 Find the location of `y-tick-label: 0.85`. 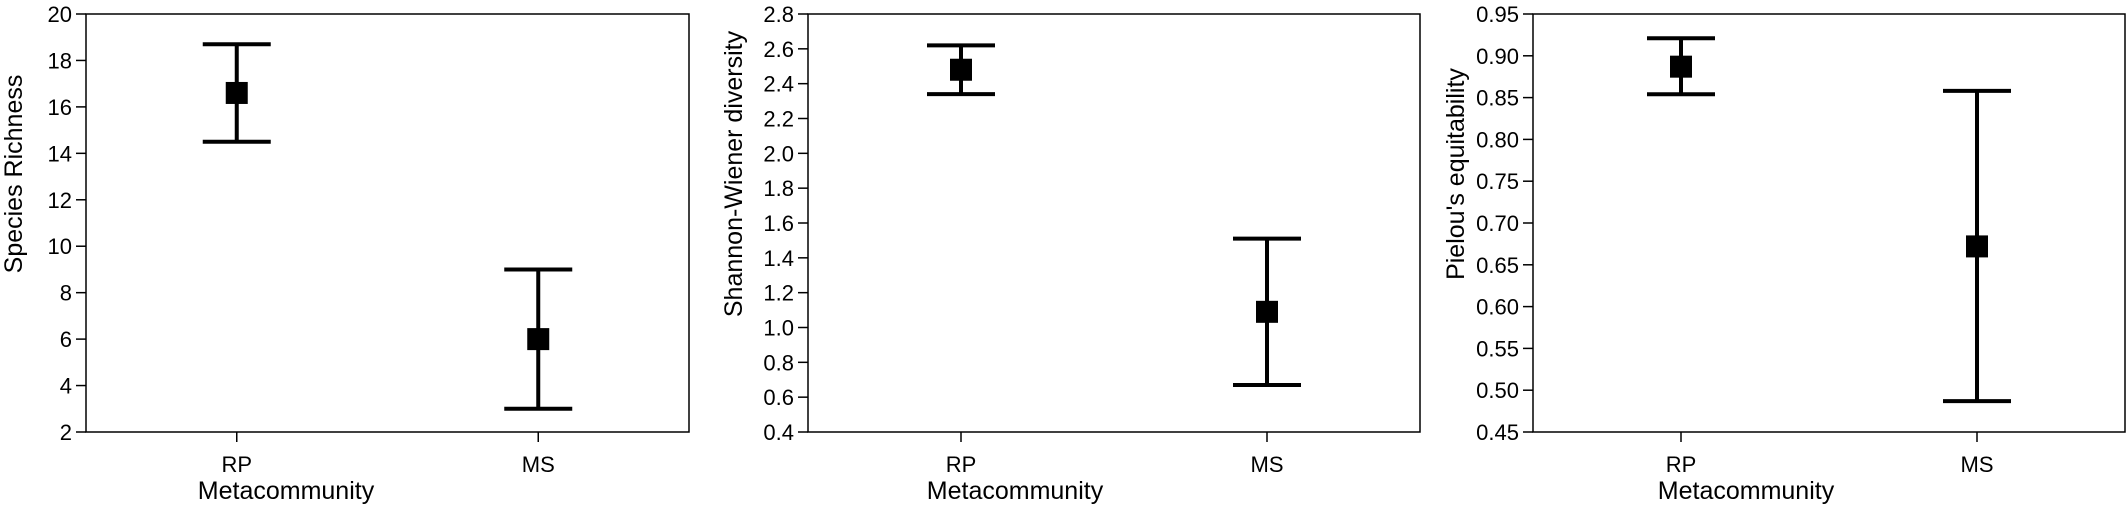

y-tick-label: 0.85 is located at coordinates (1497, 98).